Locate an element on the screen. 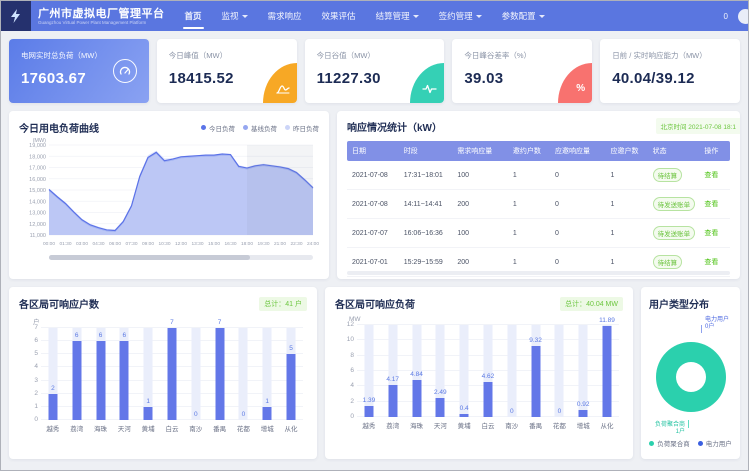  nav-item-0: 首页 is located at coordinates (193, 16).